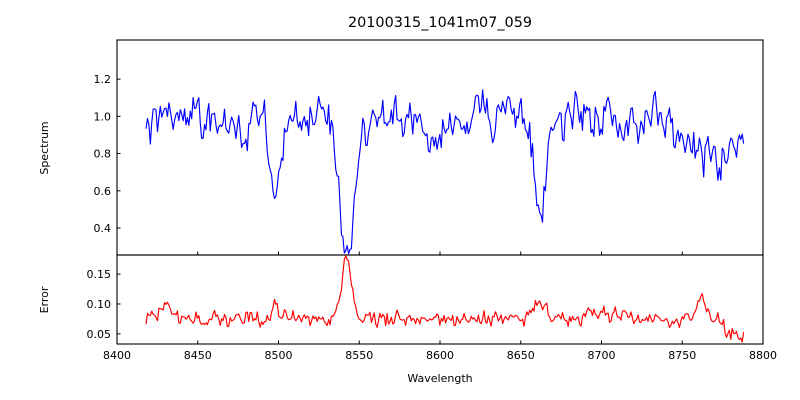 This screenshot has height=400, width=800. What do you see at coordinates (103, 79) in the screenshot?
I see `y-tick-label: 1.2` at bounding box center [103, 79].